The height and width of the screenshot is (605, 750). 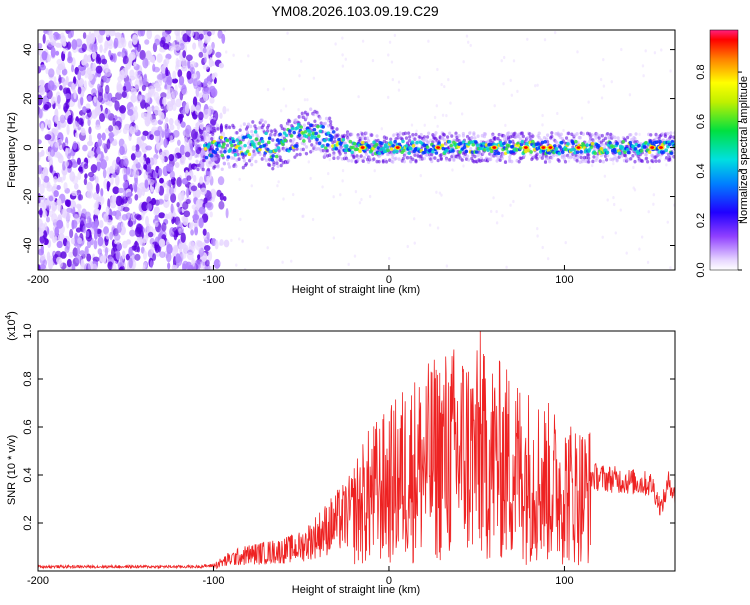 I want to click on heatmap-y-label: Frequency (Hz), so click(x=12, y=150).